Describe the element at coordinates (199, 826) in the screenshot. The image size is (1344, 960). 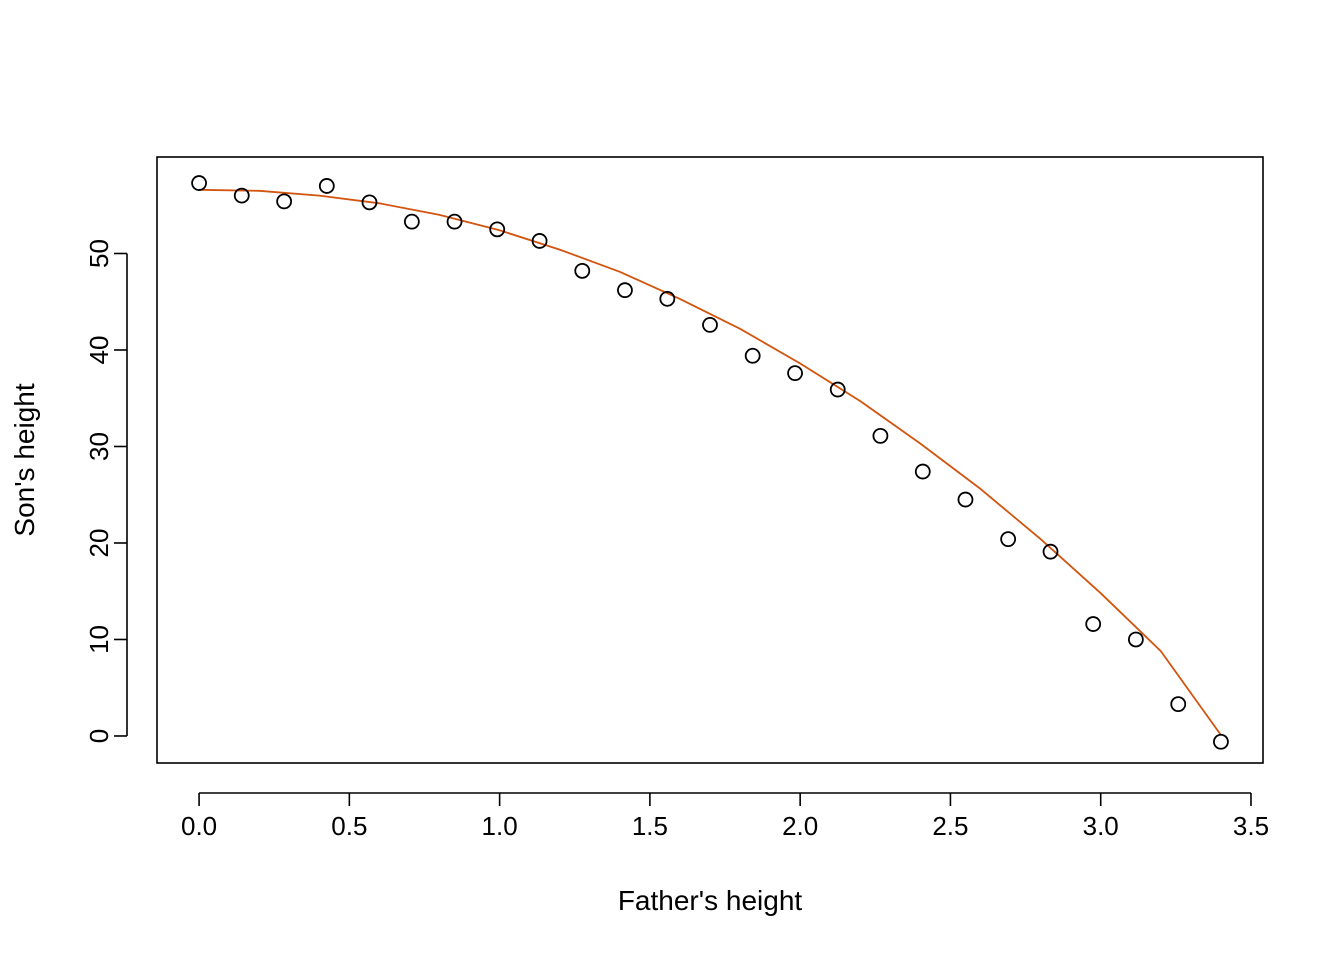
I see `x-tick-label: 0.0` at that location.